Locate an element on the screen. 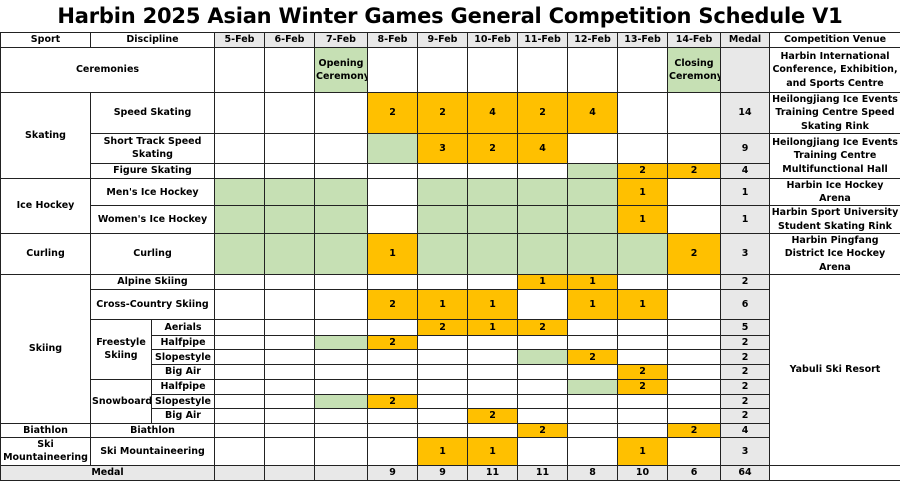 The width and height of the screenshot is (900, 481). discipline-cell: Cross-Country Skiing is located at coordinates (153, 304).